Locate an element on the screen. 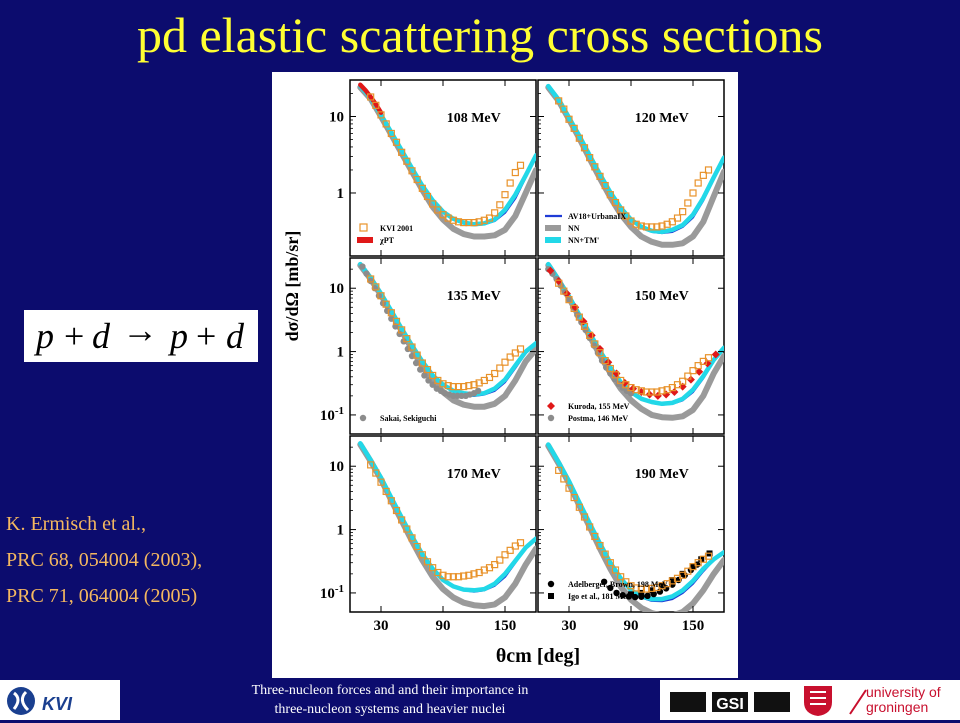 The width and height of the screenshot is (960, 723). kvi-logo: KVI is located at coordinates (49, 701).